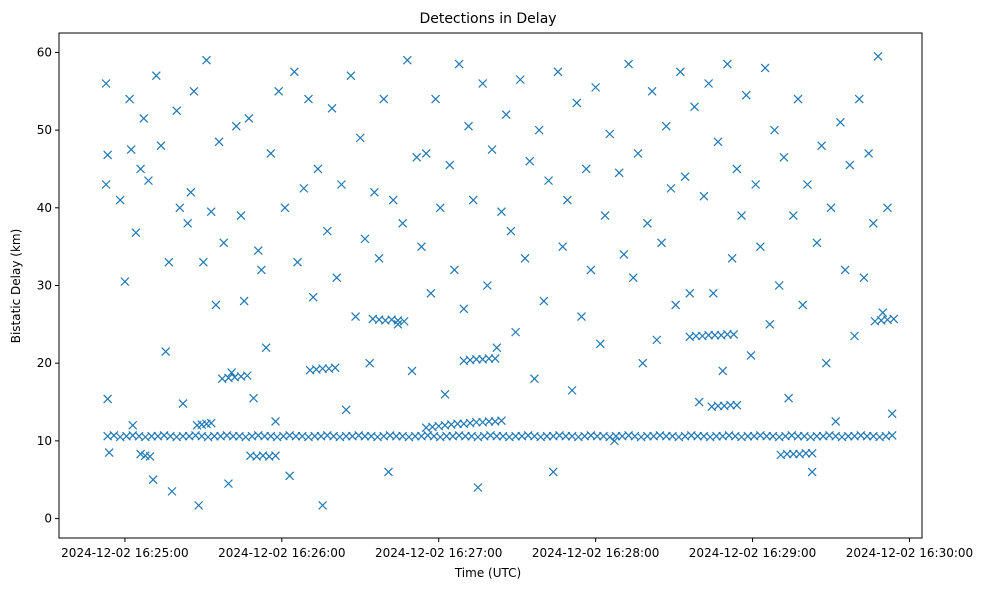 This screenshot has height=590, width=988. I want to click on x-axis-label: Time (UTC), so click(487, 573).